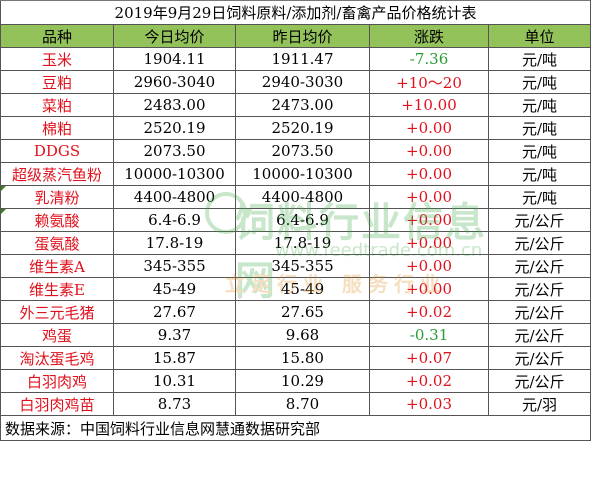  I want to click on cell-today-price: 345-355, so click(174, 266).